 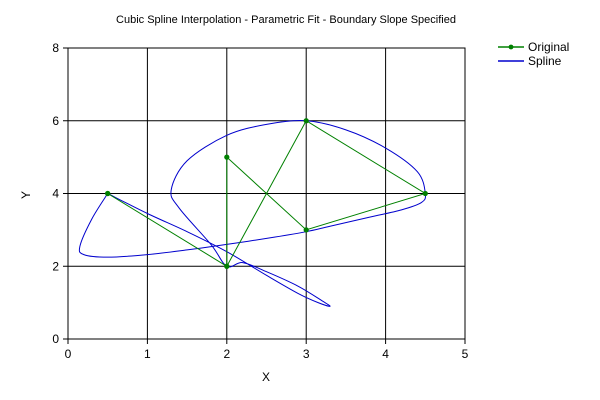 What do you see at coordinates (68, 354) in the screenshot?
I see `x-tick-label: 0` at bounding box center [68, 354].